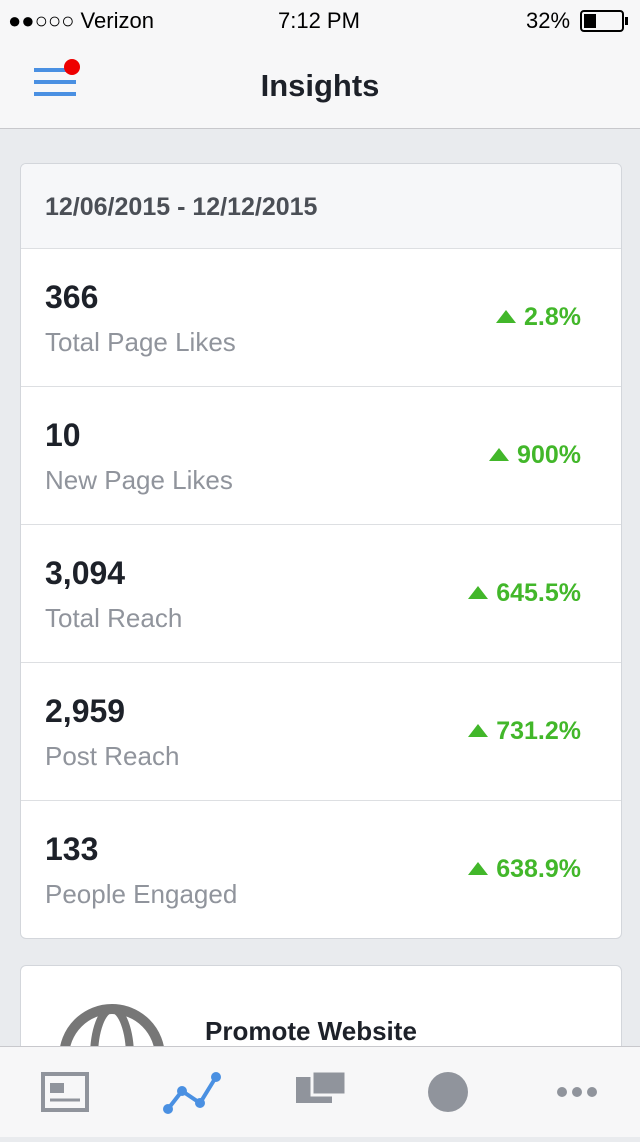 This screenshot has width=640, height=1142. Describe the element at coordinates (139, 480) in the screenshot. I see `metric-label: New Page Likes` at that location.